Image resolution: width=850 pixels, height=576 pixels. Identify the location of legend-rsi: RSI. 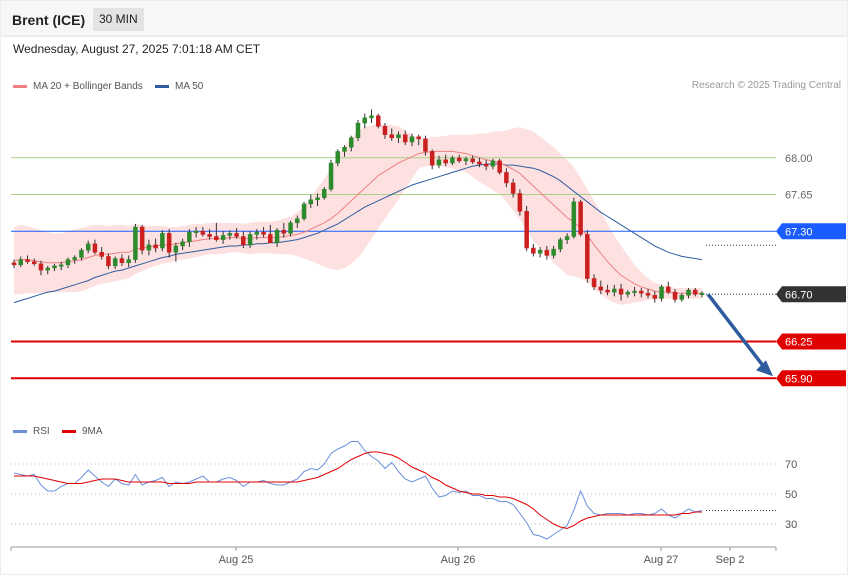
(31, 431).